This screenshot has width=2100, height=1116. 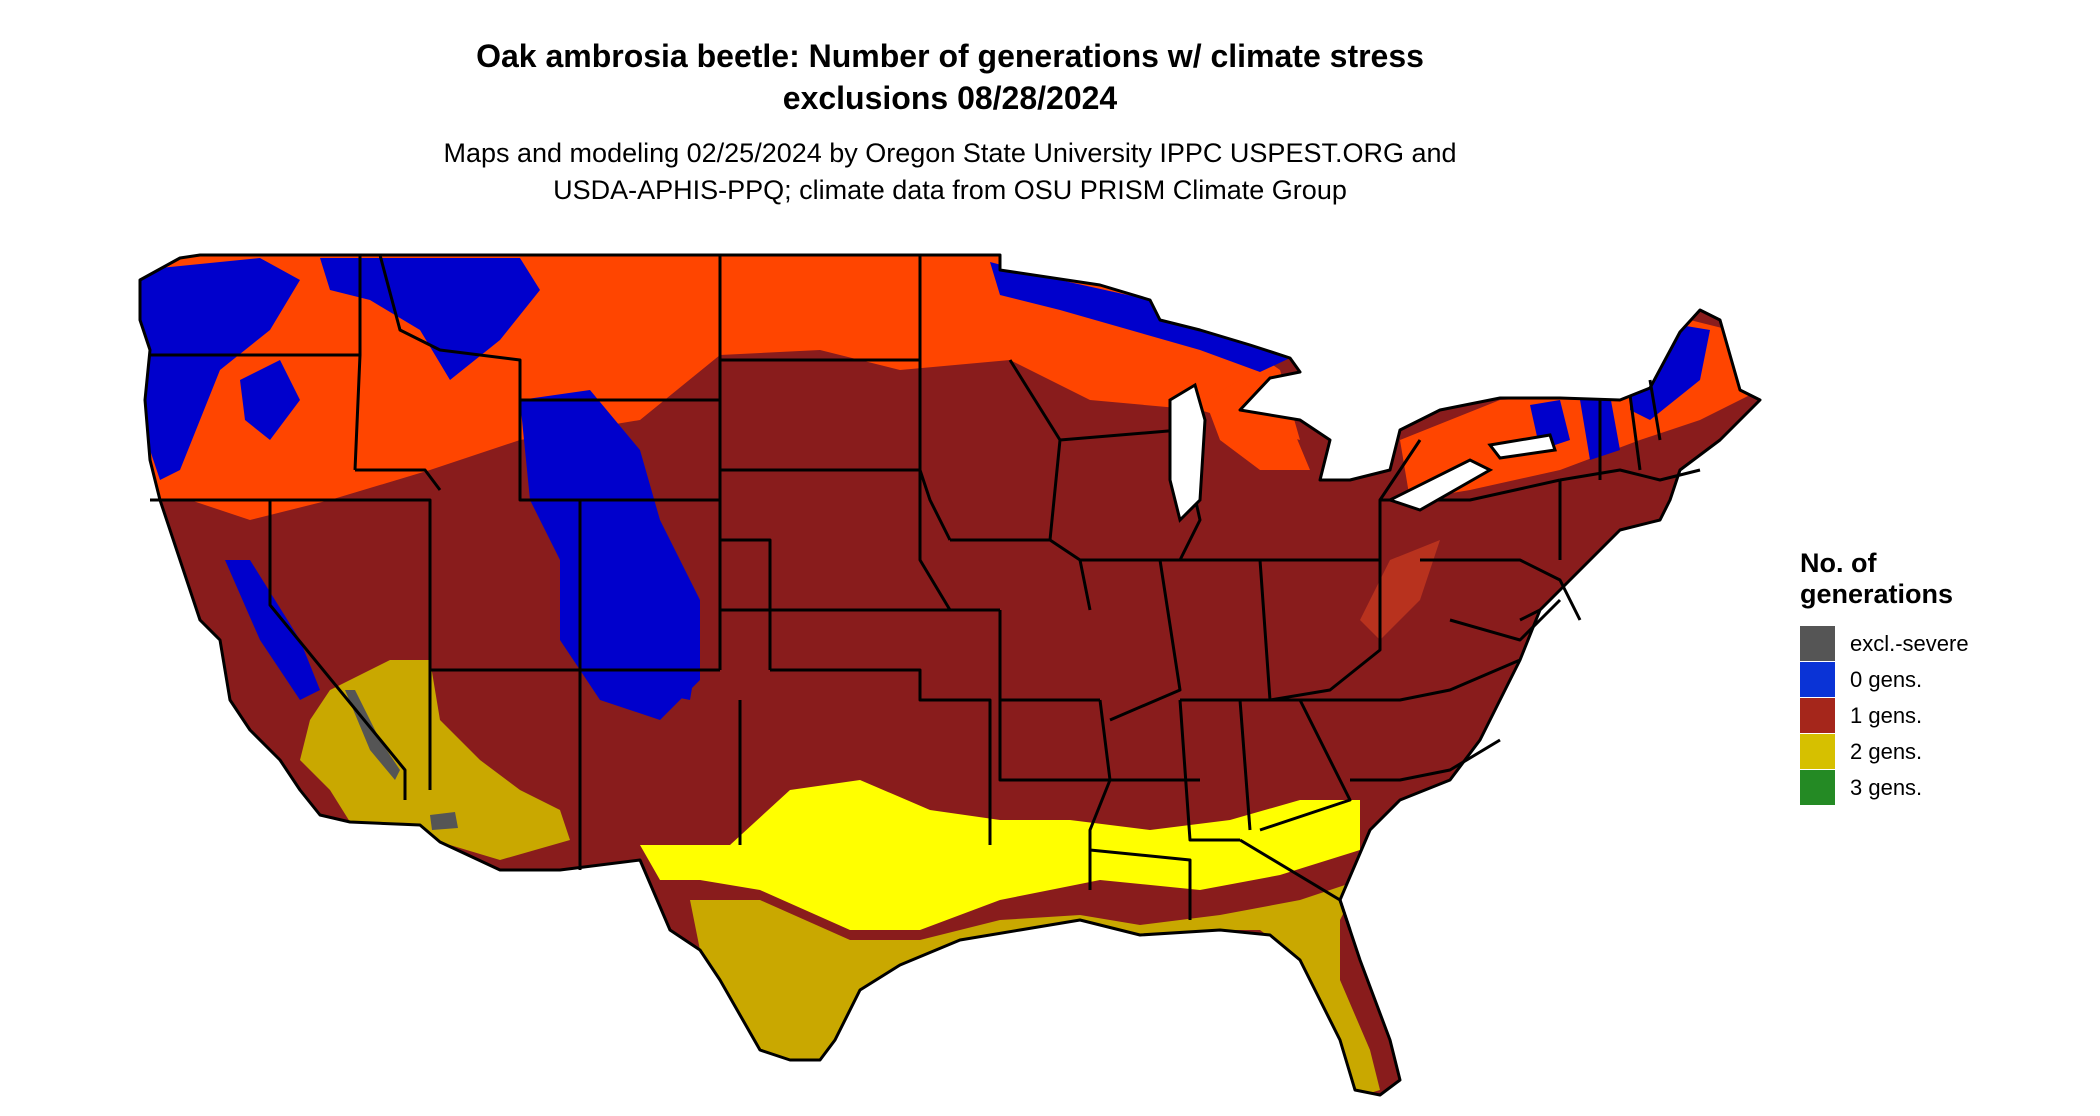 I want to click on zone-0-gen-lake-superior, so click(x=1140, y=317).